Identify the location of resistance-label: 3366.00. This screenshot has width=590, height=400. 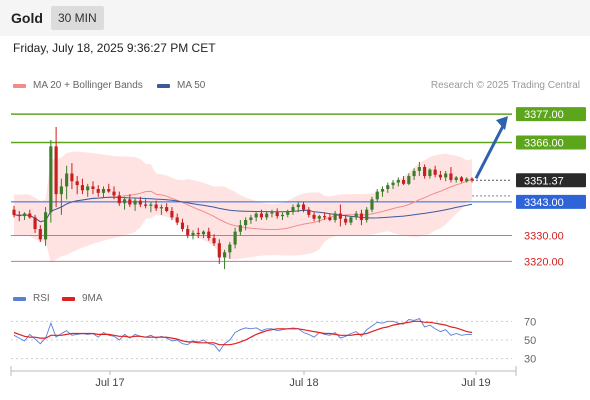
(544, 144).